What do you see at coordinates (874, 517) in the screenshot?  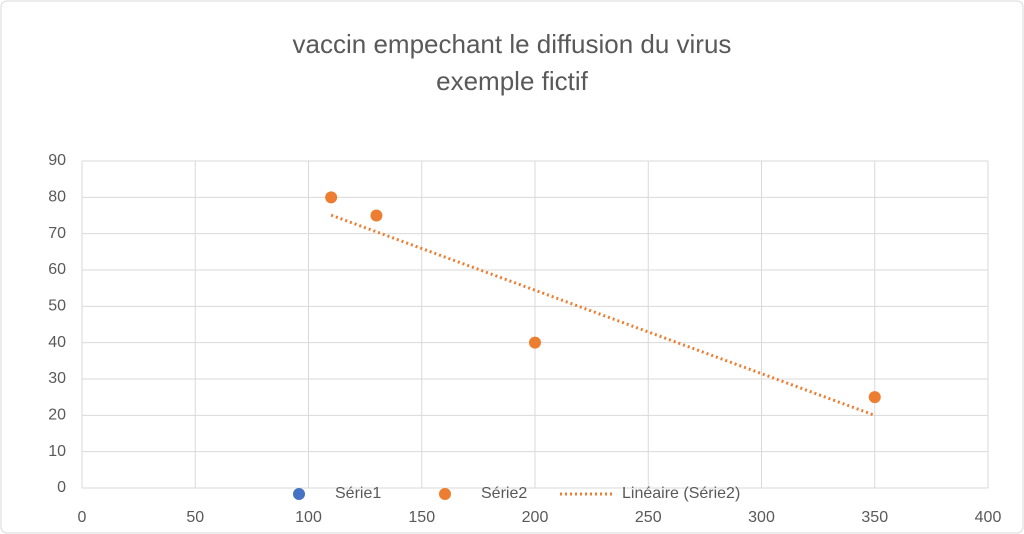 I see `x-tick-label: 350` at bounding box center [874, 517].